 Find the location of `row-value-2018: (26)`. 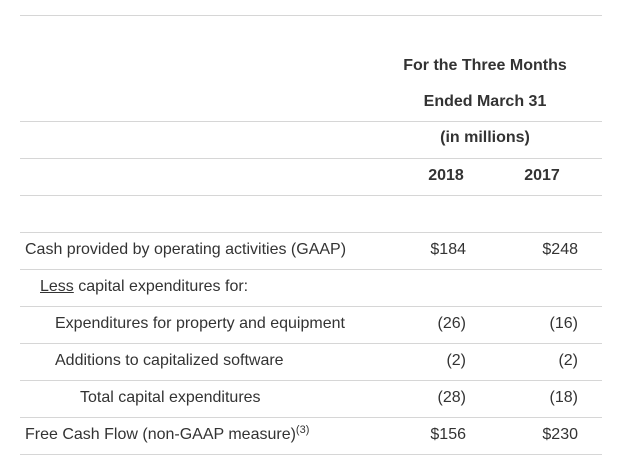

row-value-2018: (26) is located at coordinates (451, 323).